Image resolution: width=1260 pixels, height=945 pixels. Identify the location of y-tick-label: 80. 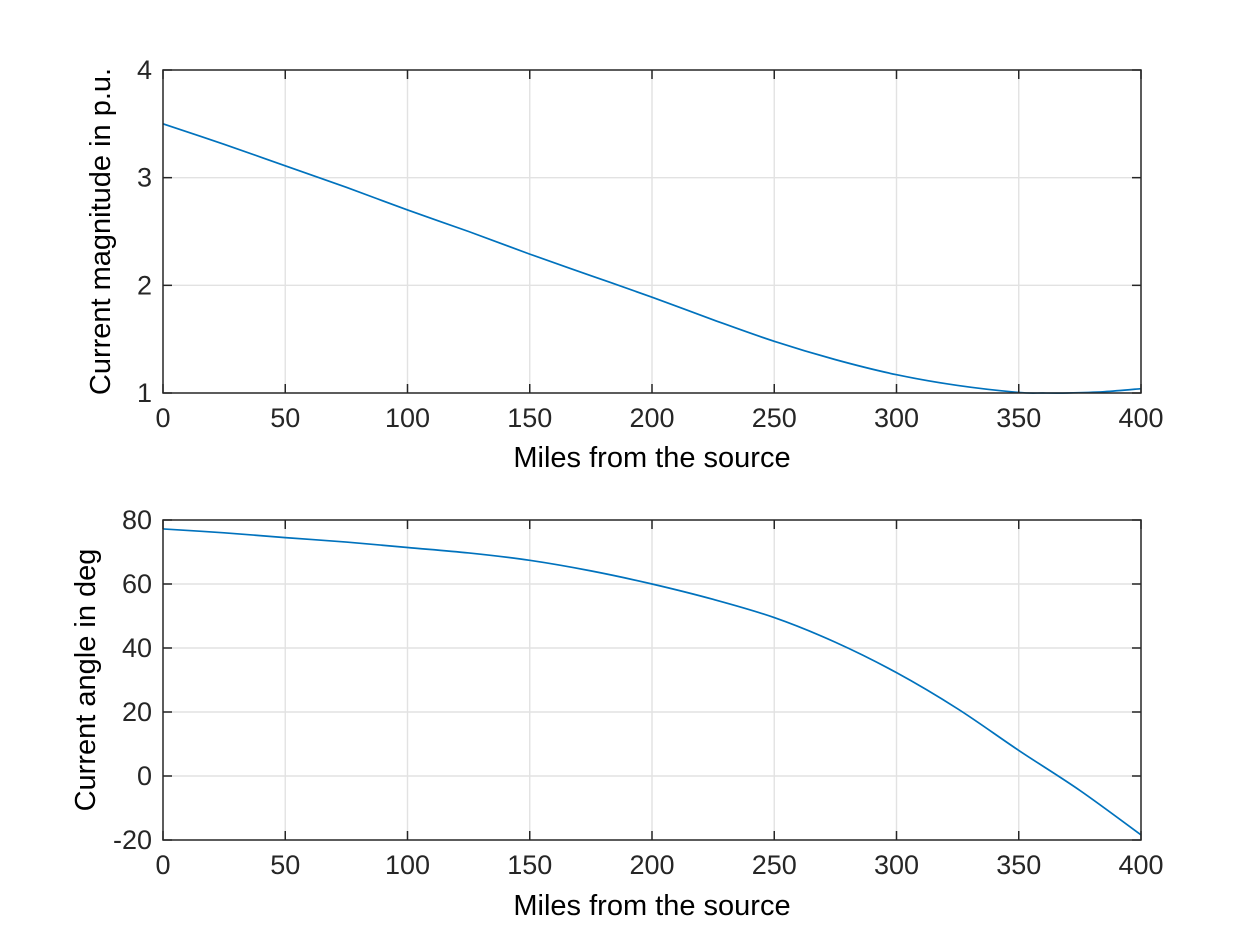
(137, 520).